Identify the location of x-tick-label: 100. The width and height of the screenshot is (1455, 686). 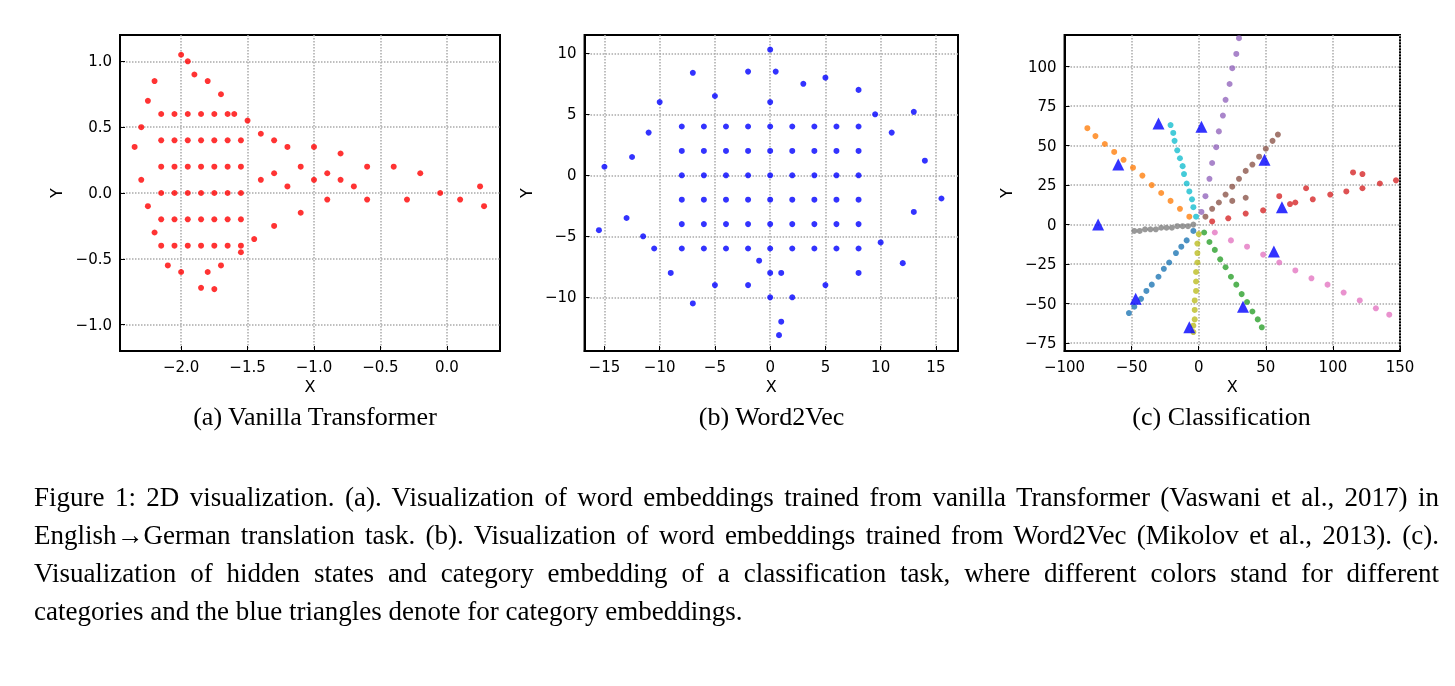
(1333, 366).